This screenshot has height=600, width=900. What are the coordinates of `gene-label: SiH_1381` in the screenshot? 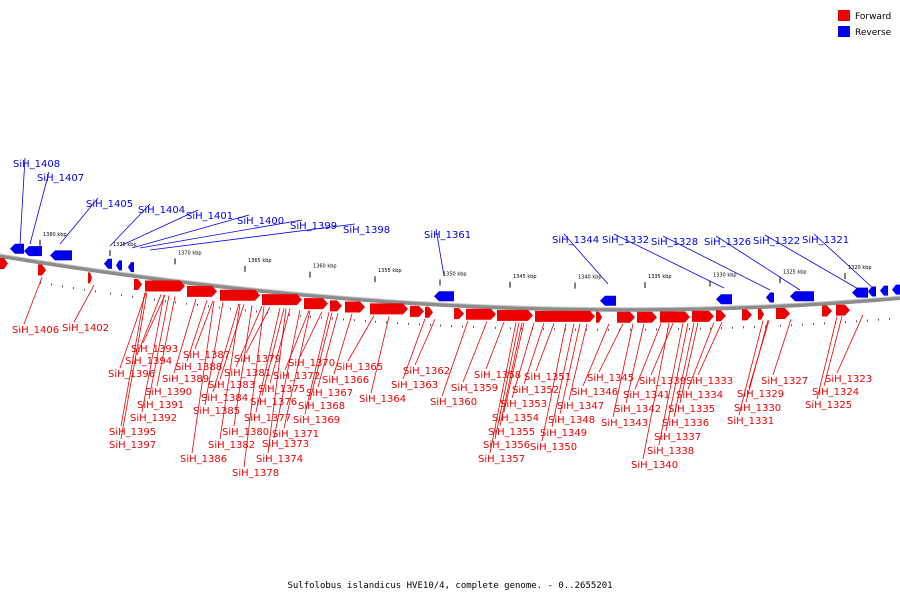 It's located at (247, 373).